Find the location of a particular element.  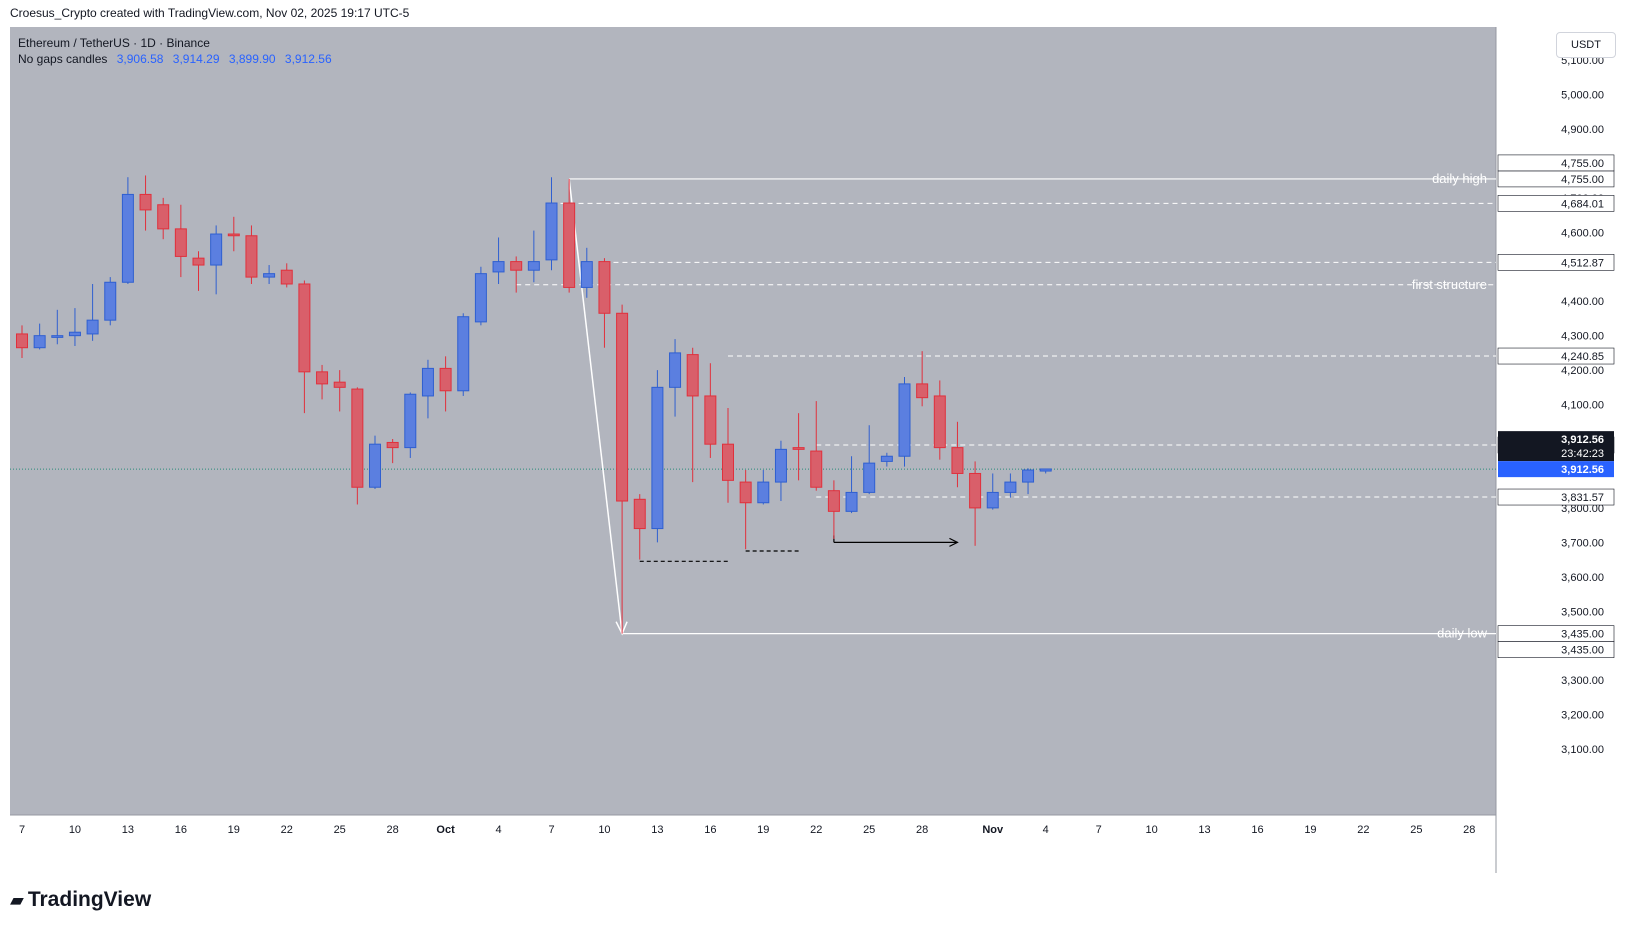

annotation-price-label: 3,435.00 is located at coordinates (1582, 651).